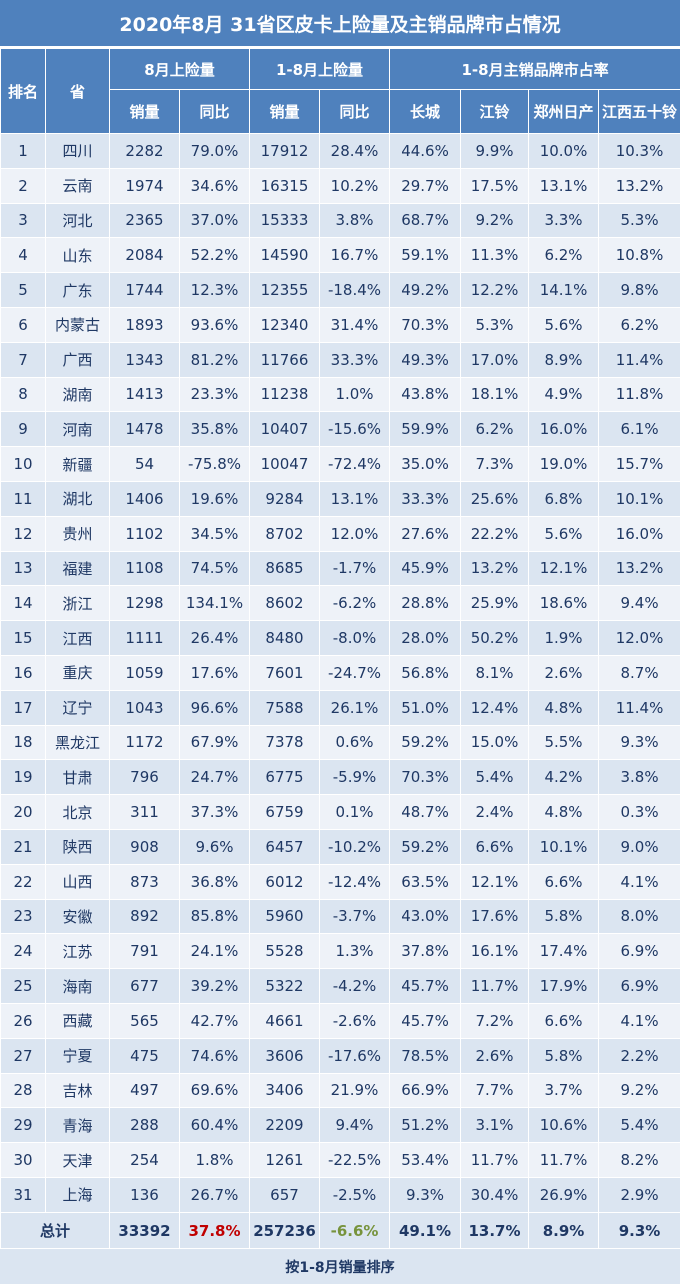 This screenshot has width=680, height=1284. I want to click on share-greatwall-cell: 49.3%, so click(425, 359).